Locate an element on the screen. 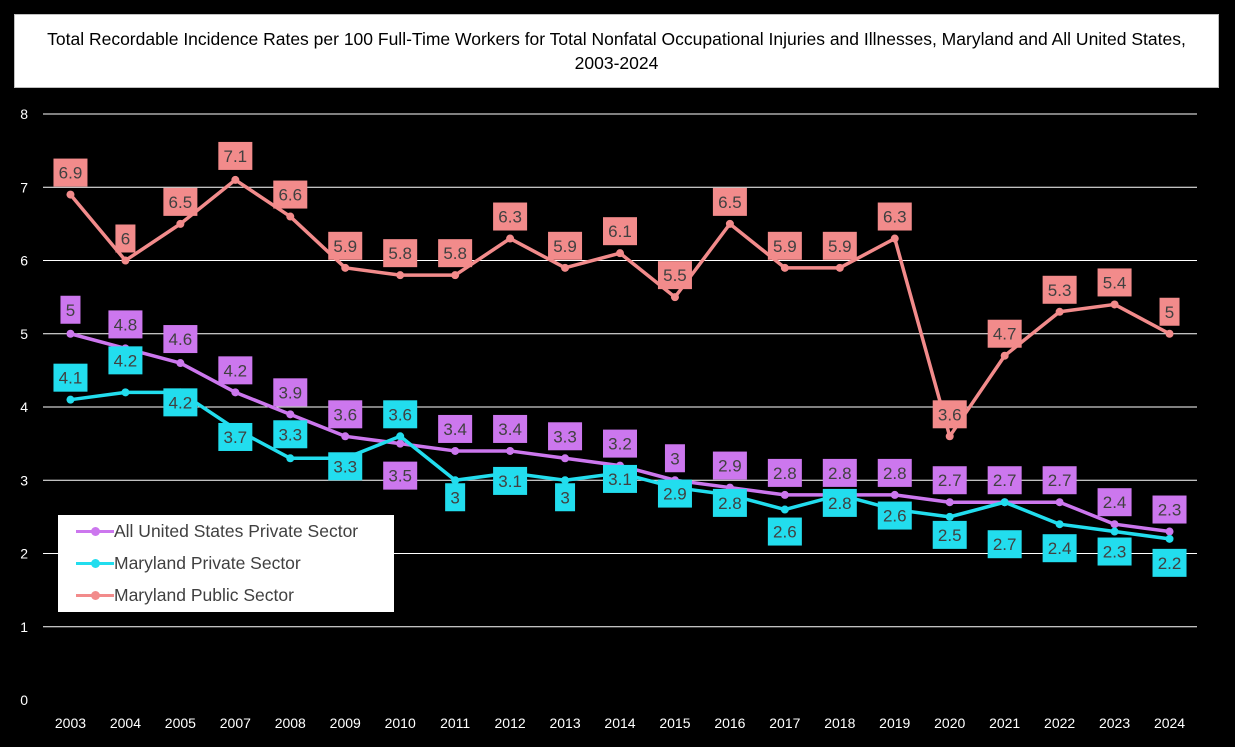 This screenshot has width=1235, height=747. data-label: 2.6 is located at coordinates (895, 516).